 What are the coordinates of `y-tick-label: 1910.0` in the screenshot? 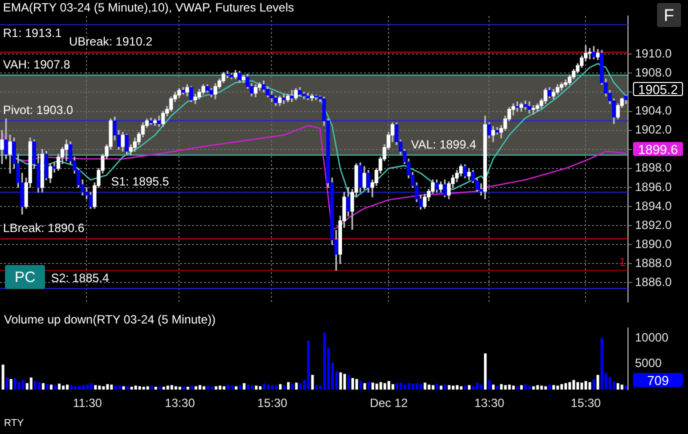 It's located at (653, 53).